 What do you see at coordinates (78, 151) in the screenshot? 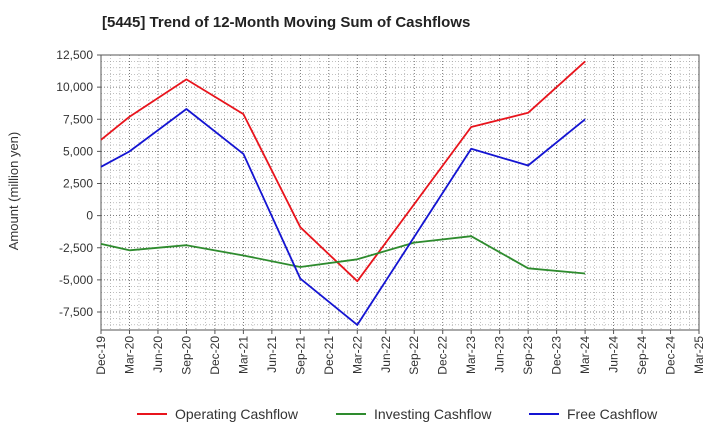
I see `y-tick-label: 5,000` at bounding box center [78, 151].